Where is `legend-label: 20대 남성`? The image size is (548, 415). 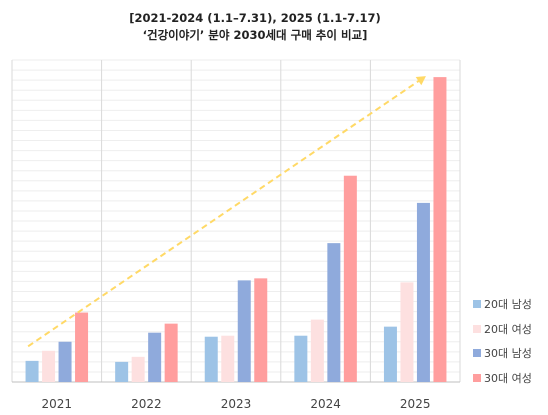
legend-label: 20대 남성 is located at coordinates (508, 305).